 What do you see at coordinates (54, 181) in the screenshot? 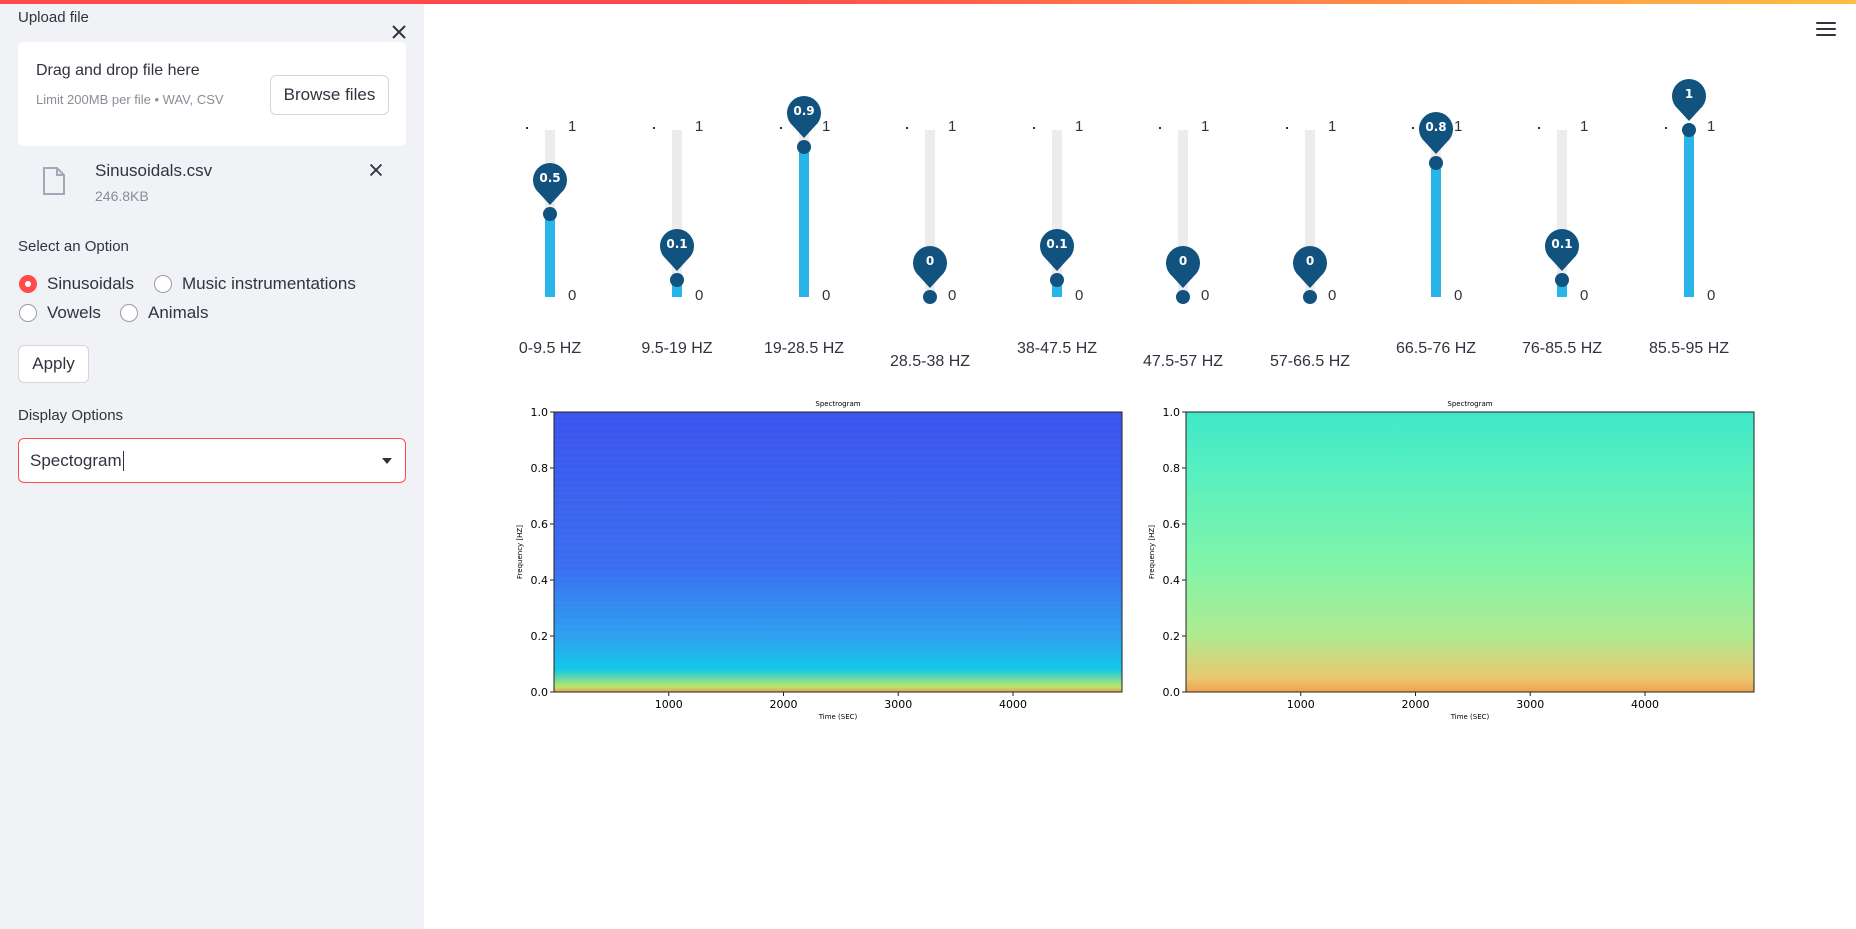
I see `file-icon` at bounding box center [54, 181].